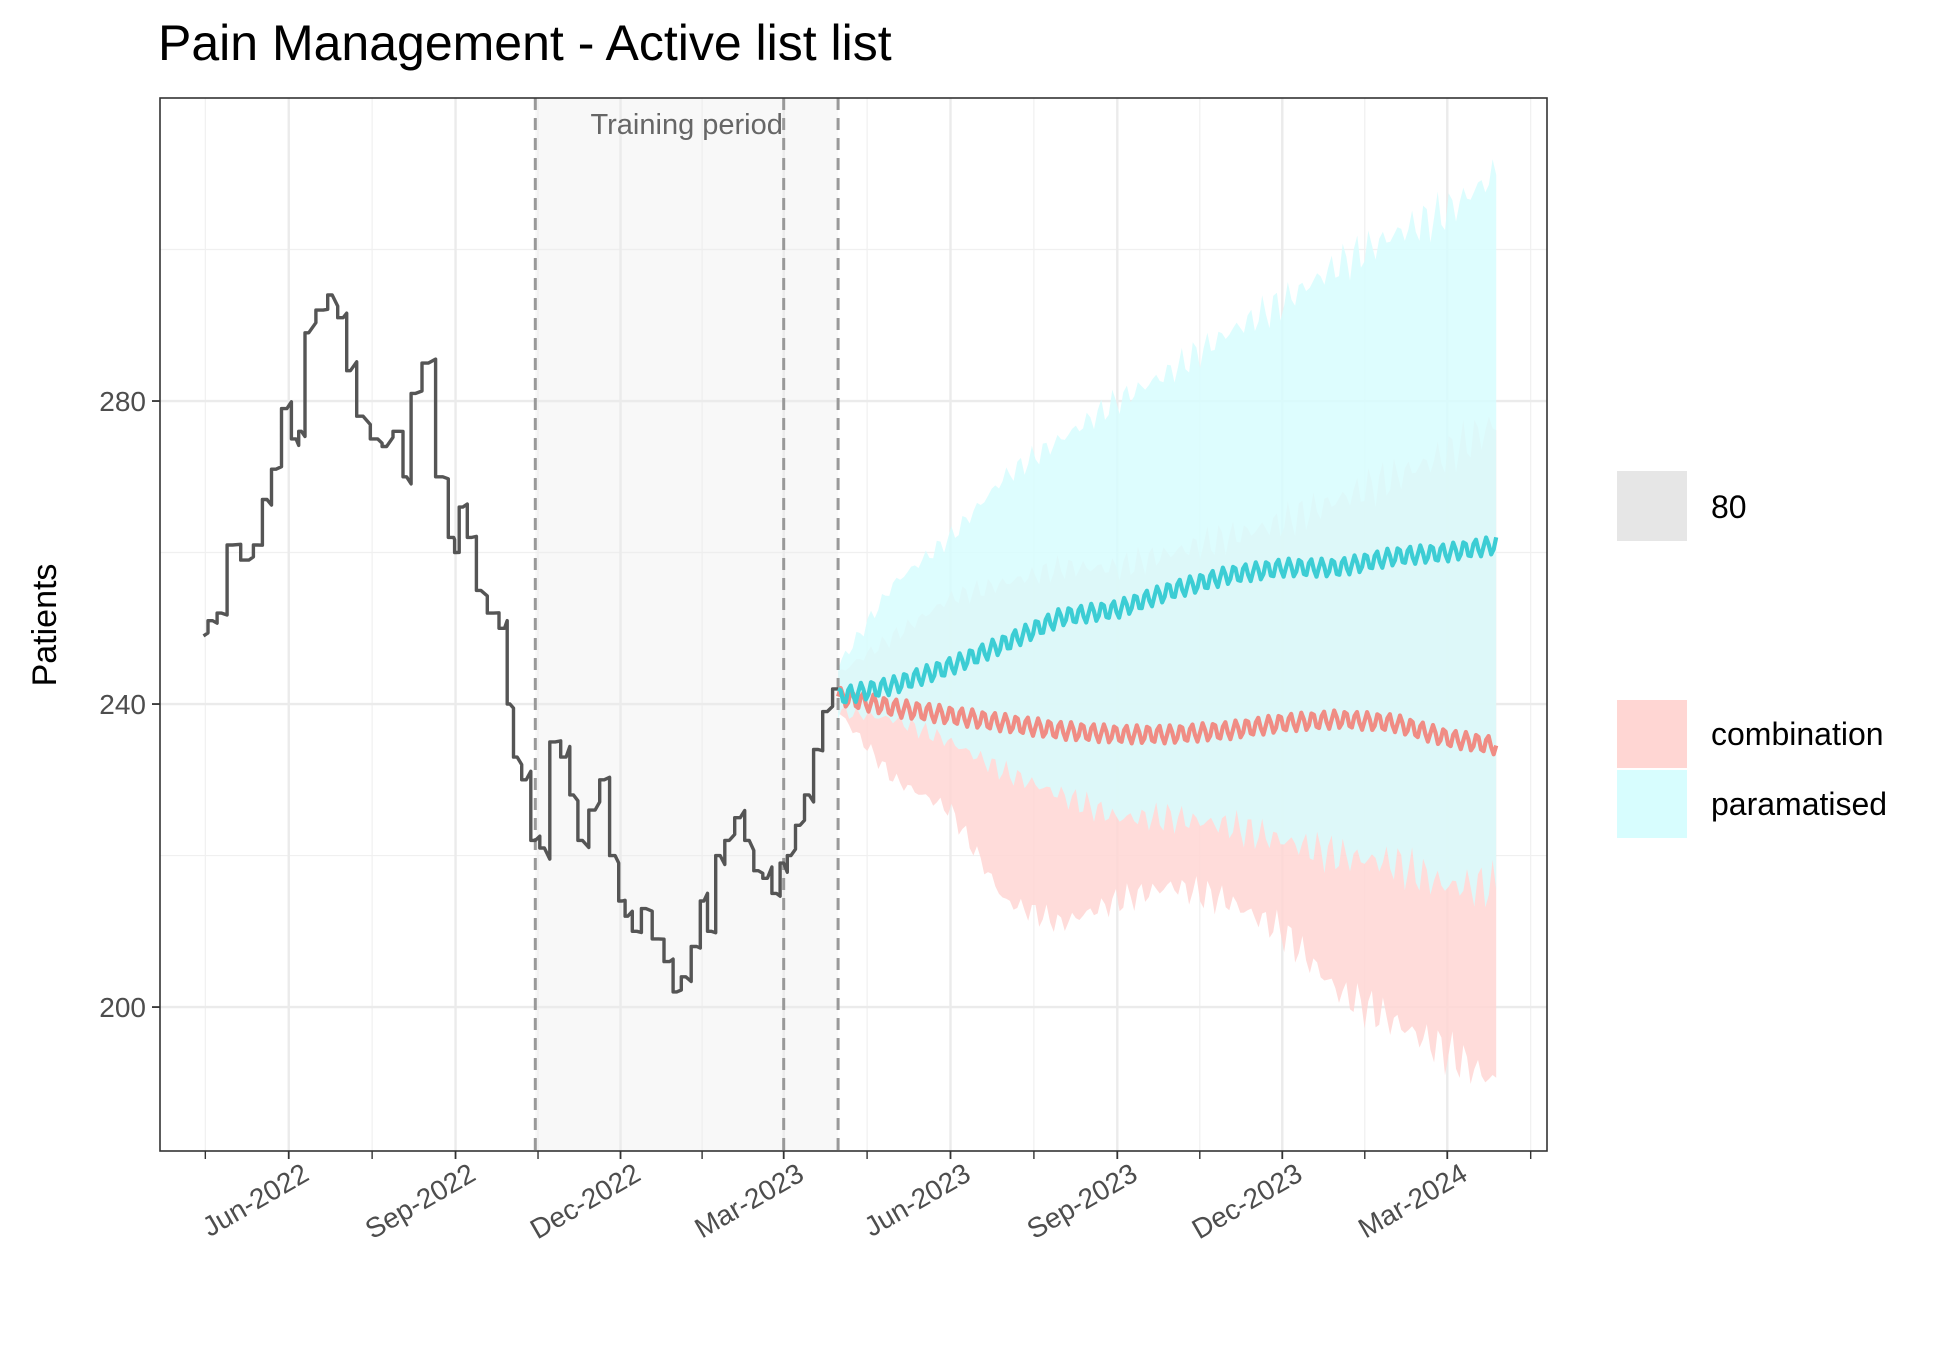 This screenshot has height=1349, width=1950. What do you see at coordinates (1752, 654) in the screenshot?
I see `legend: 80 combination paramatised` at bounding box center [1752, 654].